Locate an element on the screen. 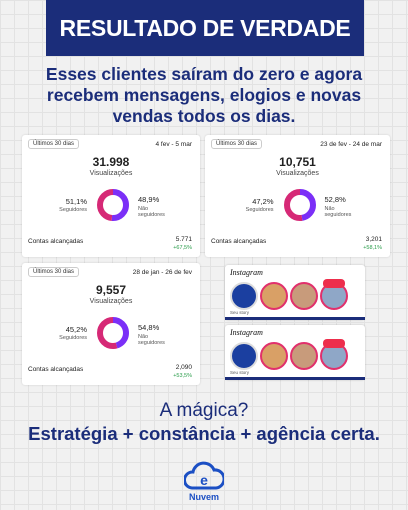 The width and height of the screenshot is (408, 510). followers-pct: 47,2% is located at coordinates (263, 201).